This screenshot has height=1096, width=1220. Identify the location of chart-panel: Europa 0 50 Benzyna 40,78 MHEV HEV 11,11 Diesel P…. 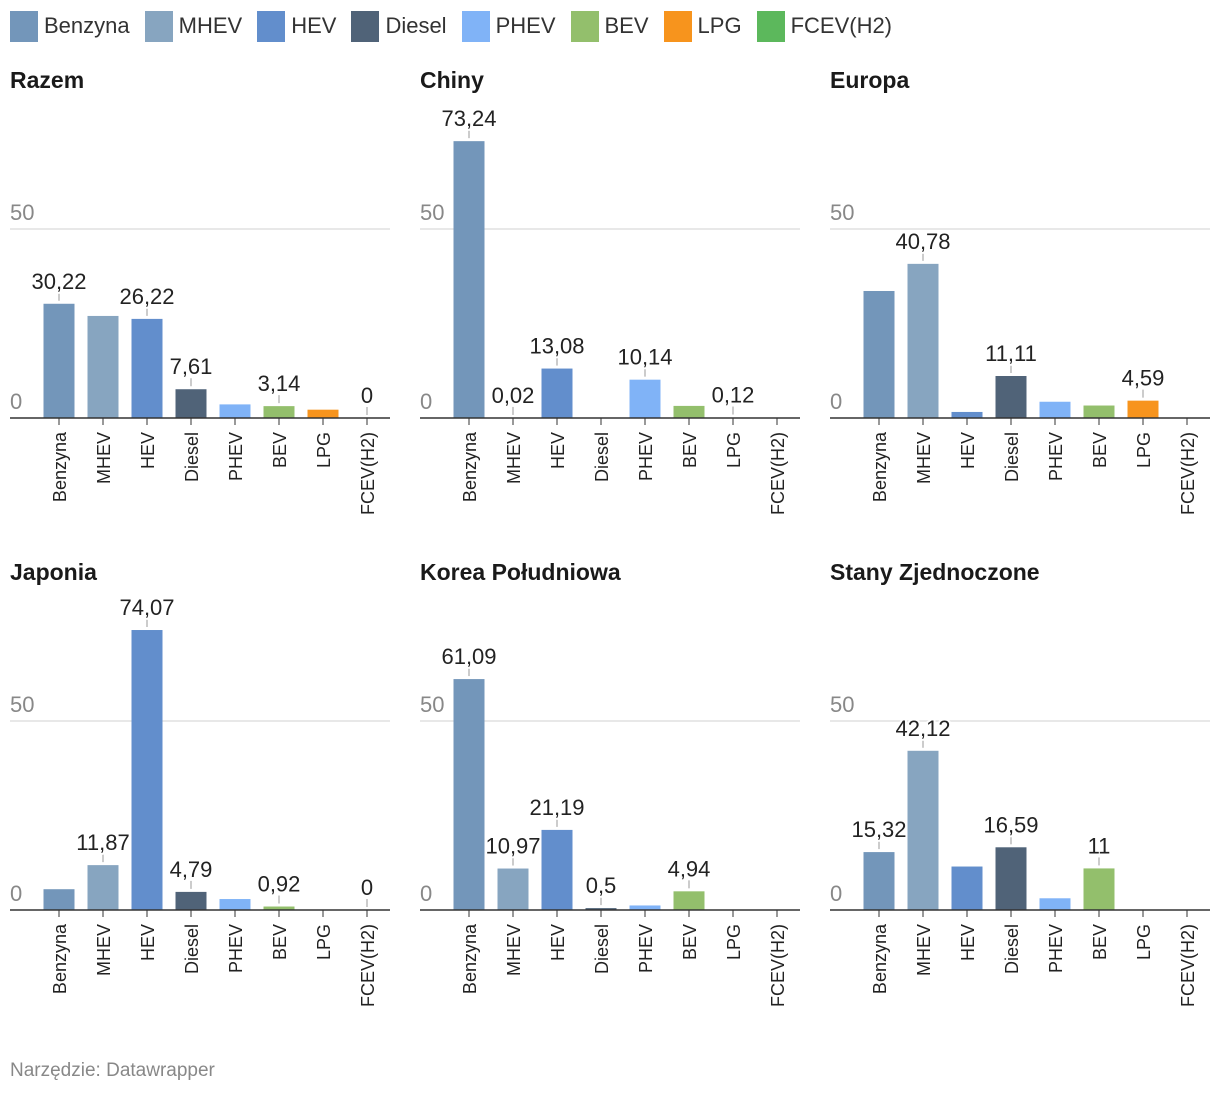
(1020, 291).